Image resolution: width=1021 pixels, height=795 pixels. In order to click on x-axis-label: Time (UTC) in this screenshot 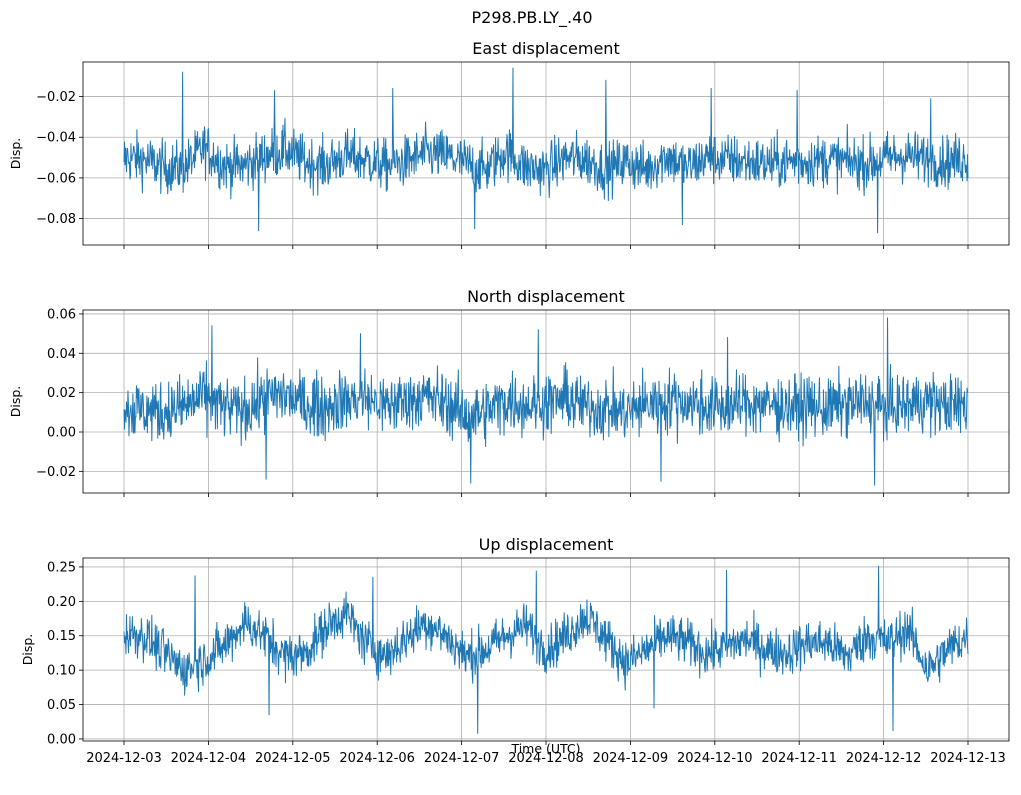, I will do `click(545, 748)`.